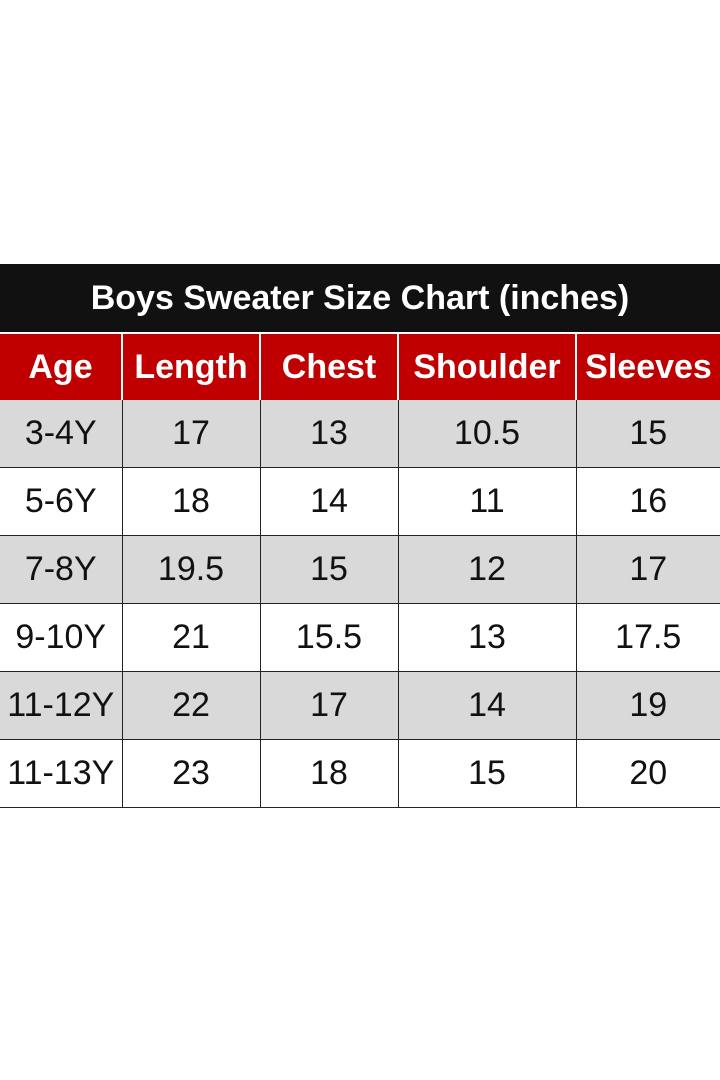  What do you see at coordinates (328, 773) in the screenshot?
I see `cell-chest: 18` at bounding box center [328, 773].